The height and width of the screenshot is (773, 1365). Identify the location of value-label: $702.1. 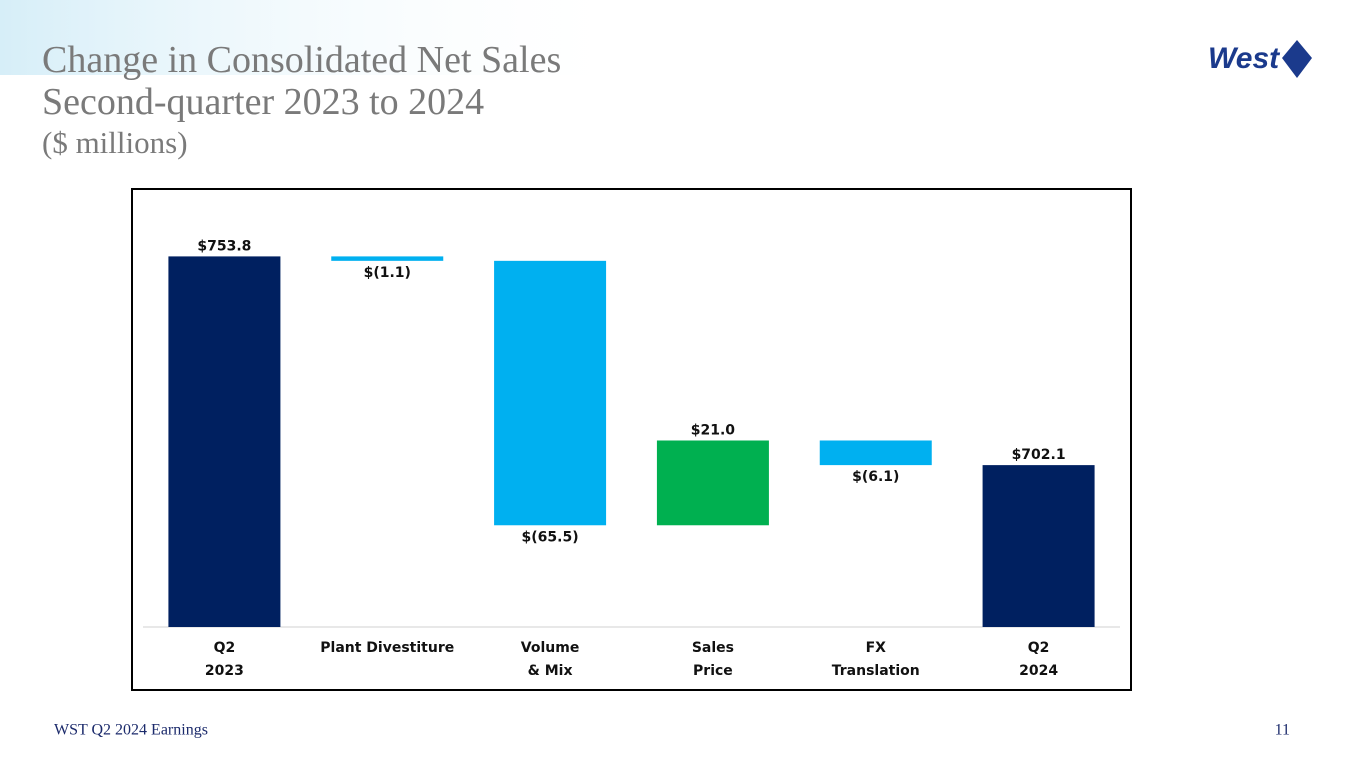
(1039, 455).